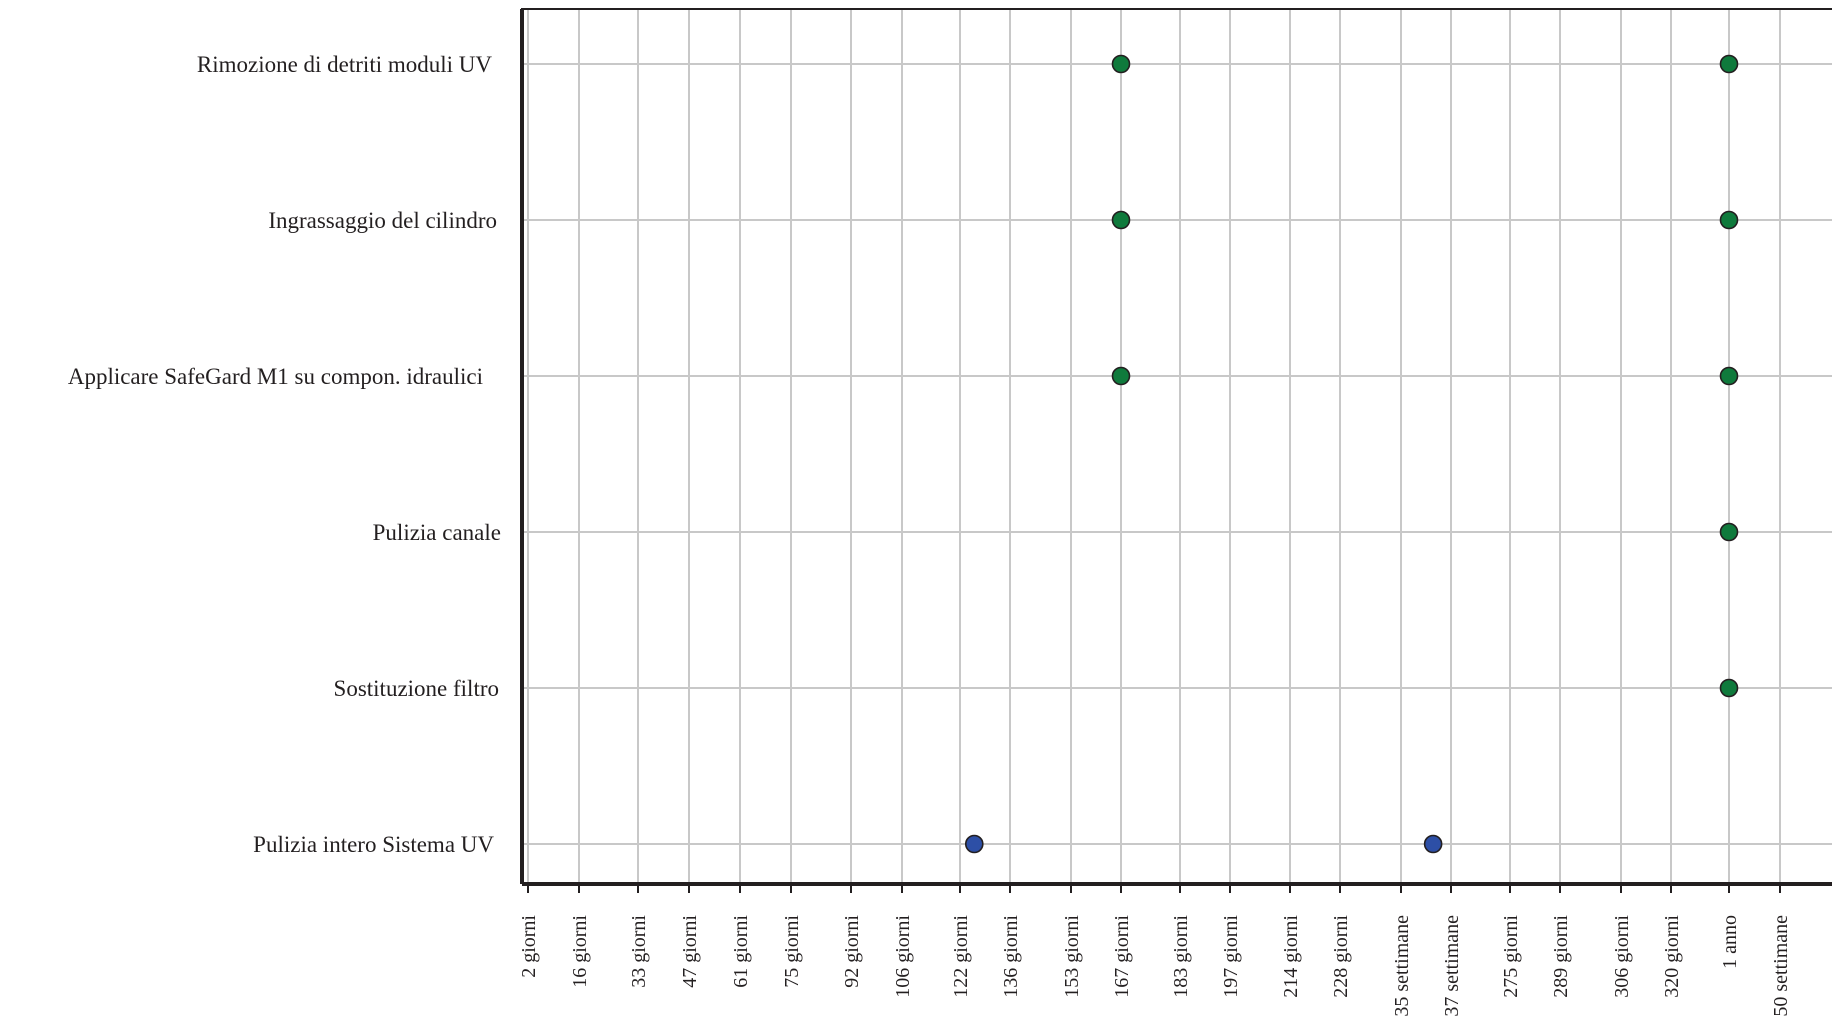 The image size is (1832, 1036). I want to click on y-label-sostituzione-filtro: Sostituzione filtro, so click(416, 688).